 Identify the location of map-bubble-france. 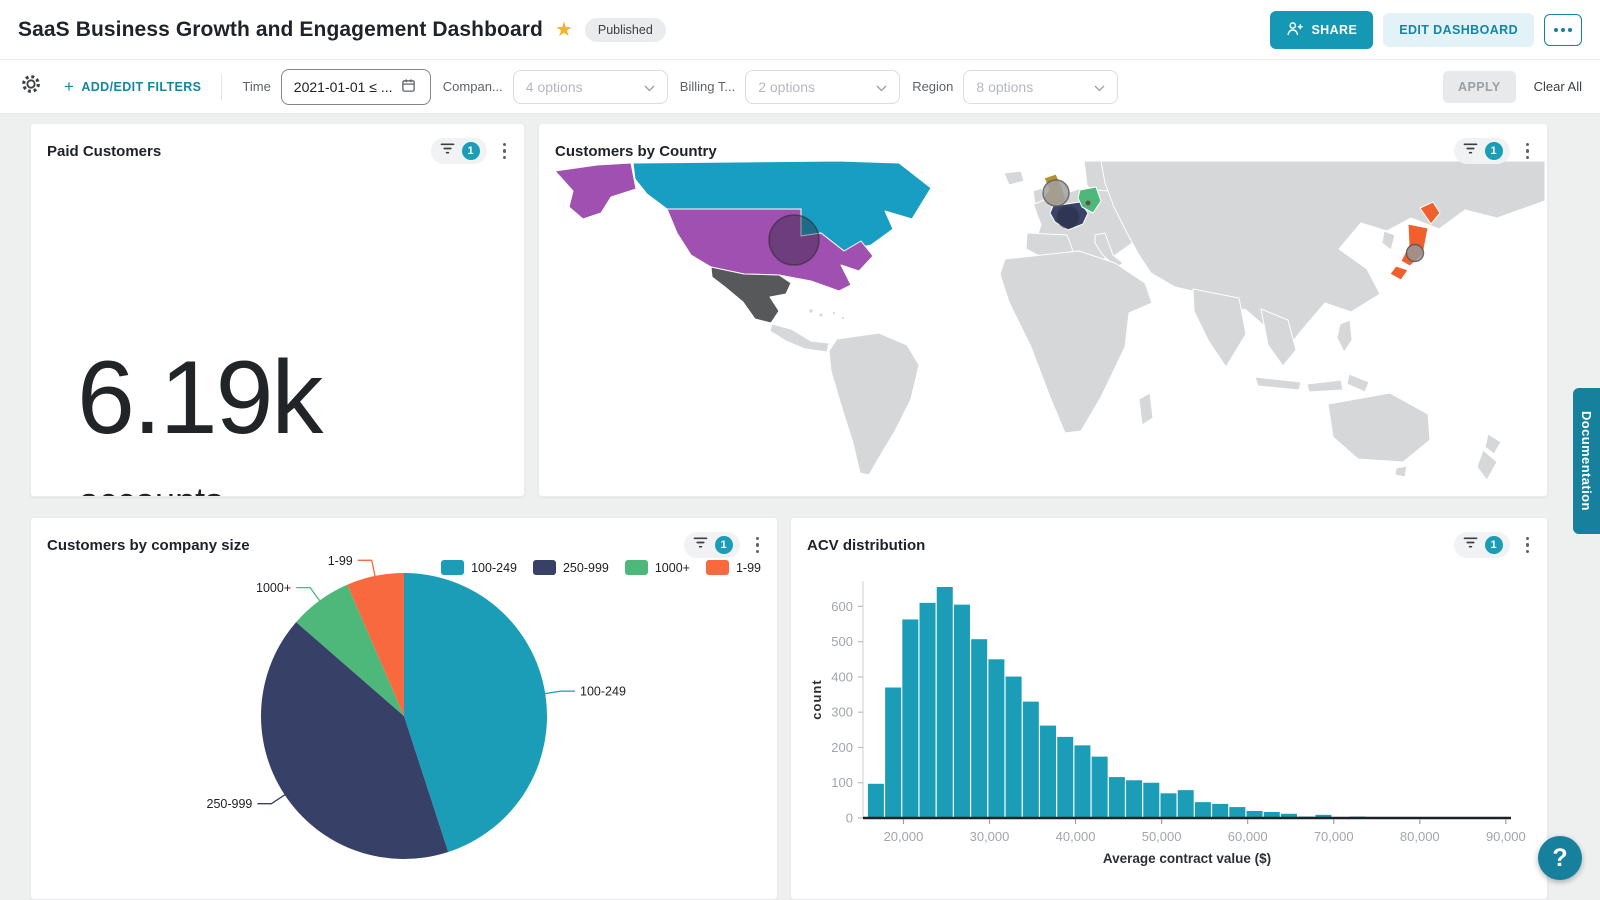
(1068, 217).